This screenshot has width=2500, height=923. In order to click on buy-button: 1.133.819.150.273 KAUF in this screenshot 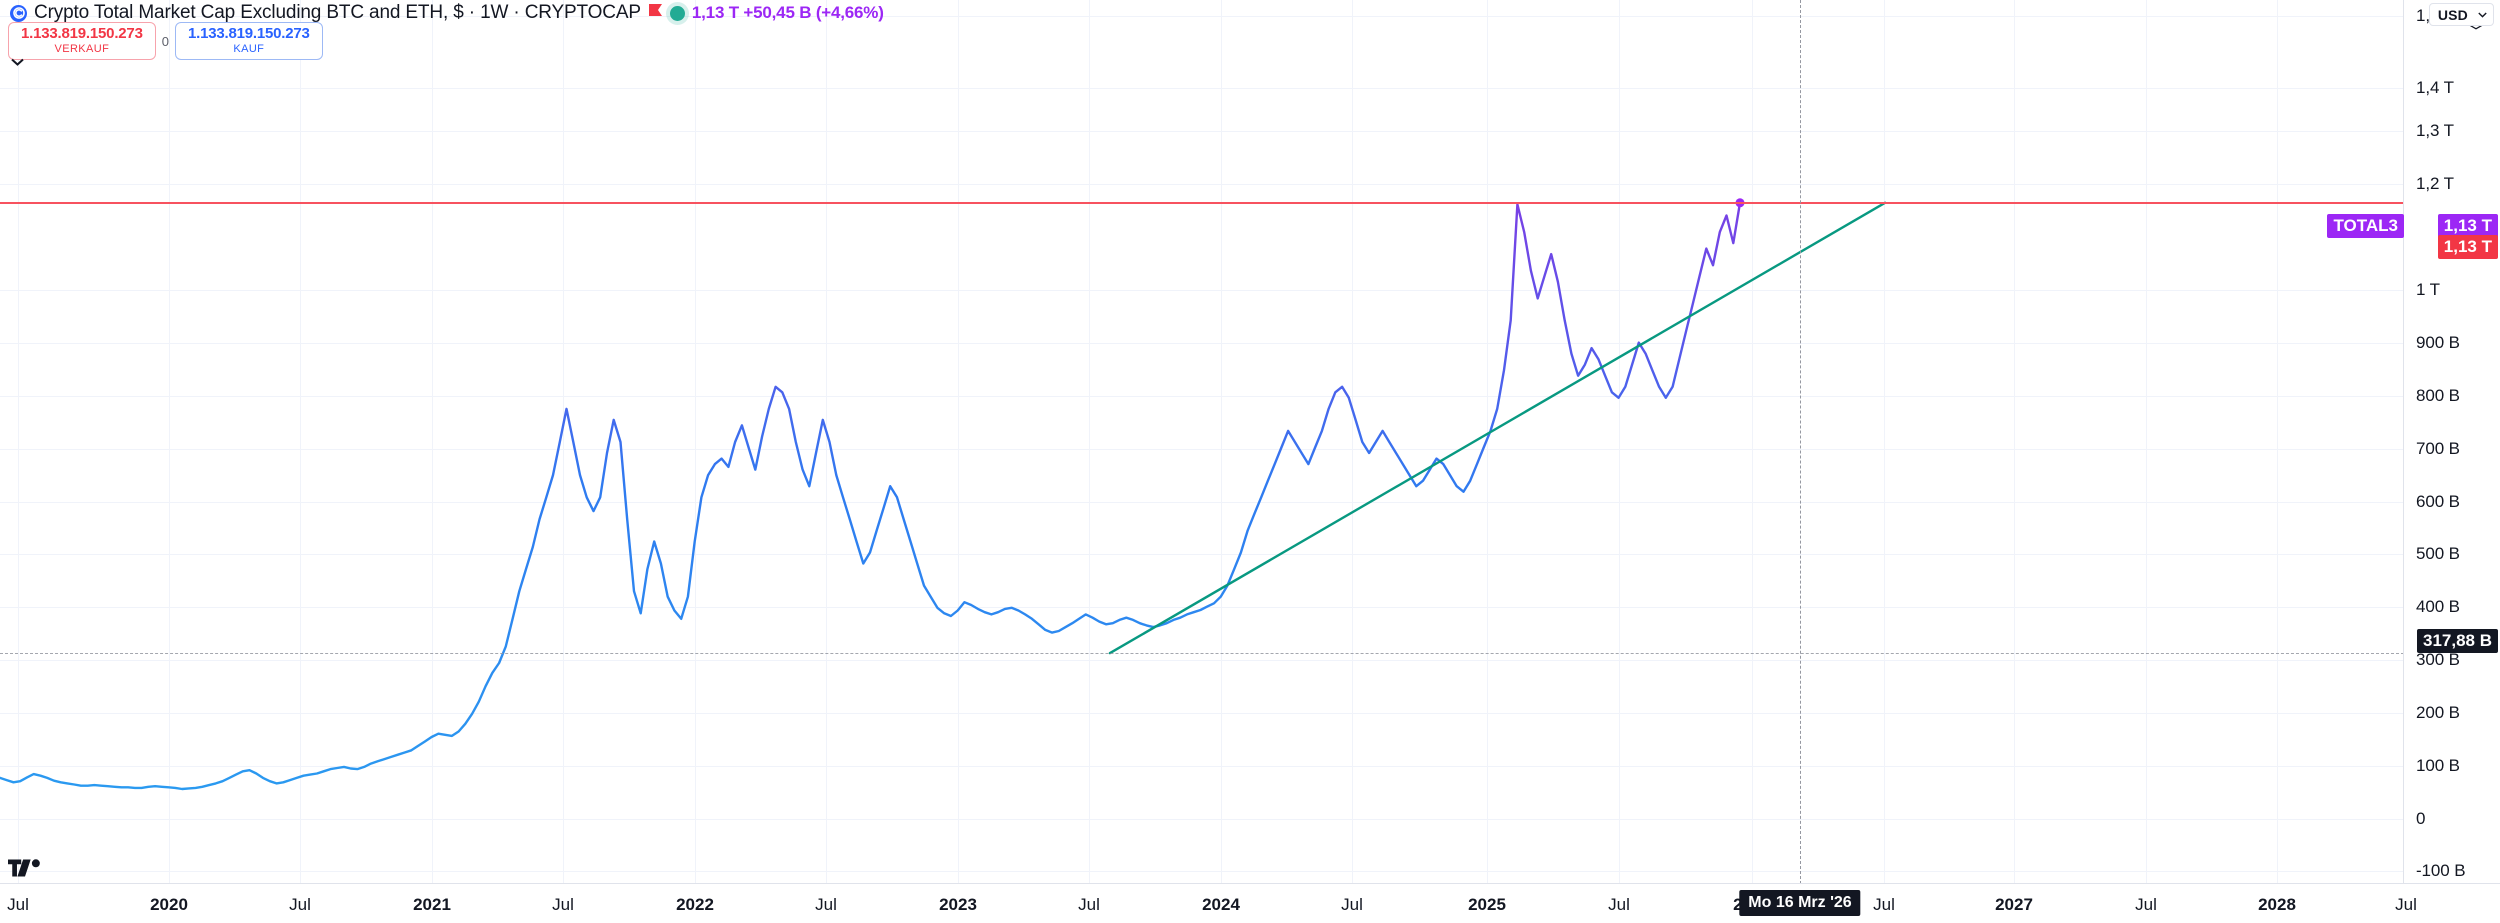, I will do `click(248, 41)`.